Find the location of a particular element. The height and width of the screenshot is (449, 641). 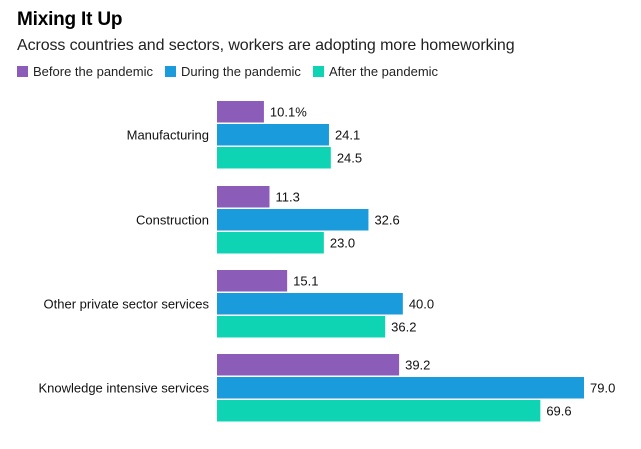

data-label-before: 39.2 is located at coordinates (417, 364).